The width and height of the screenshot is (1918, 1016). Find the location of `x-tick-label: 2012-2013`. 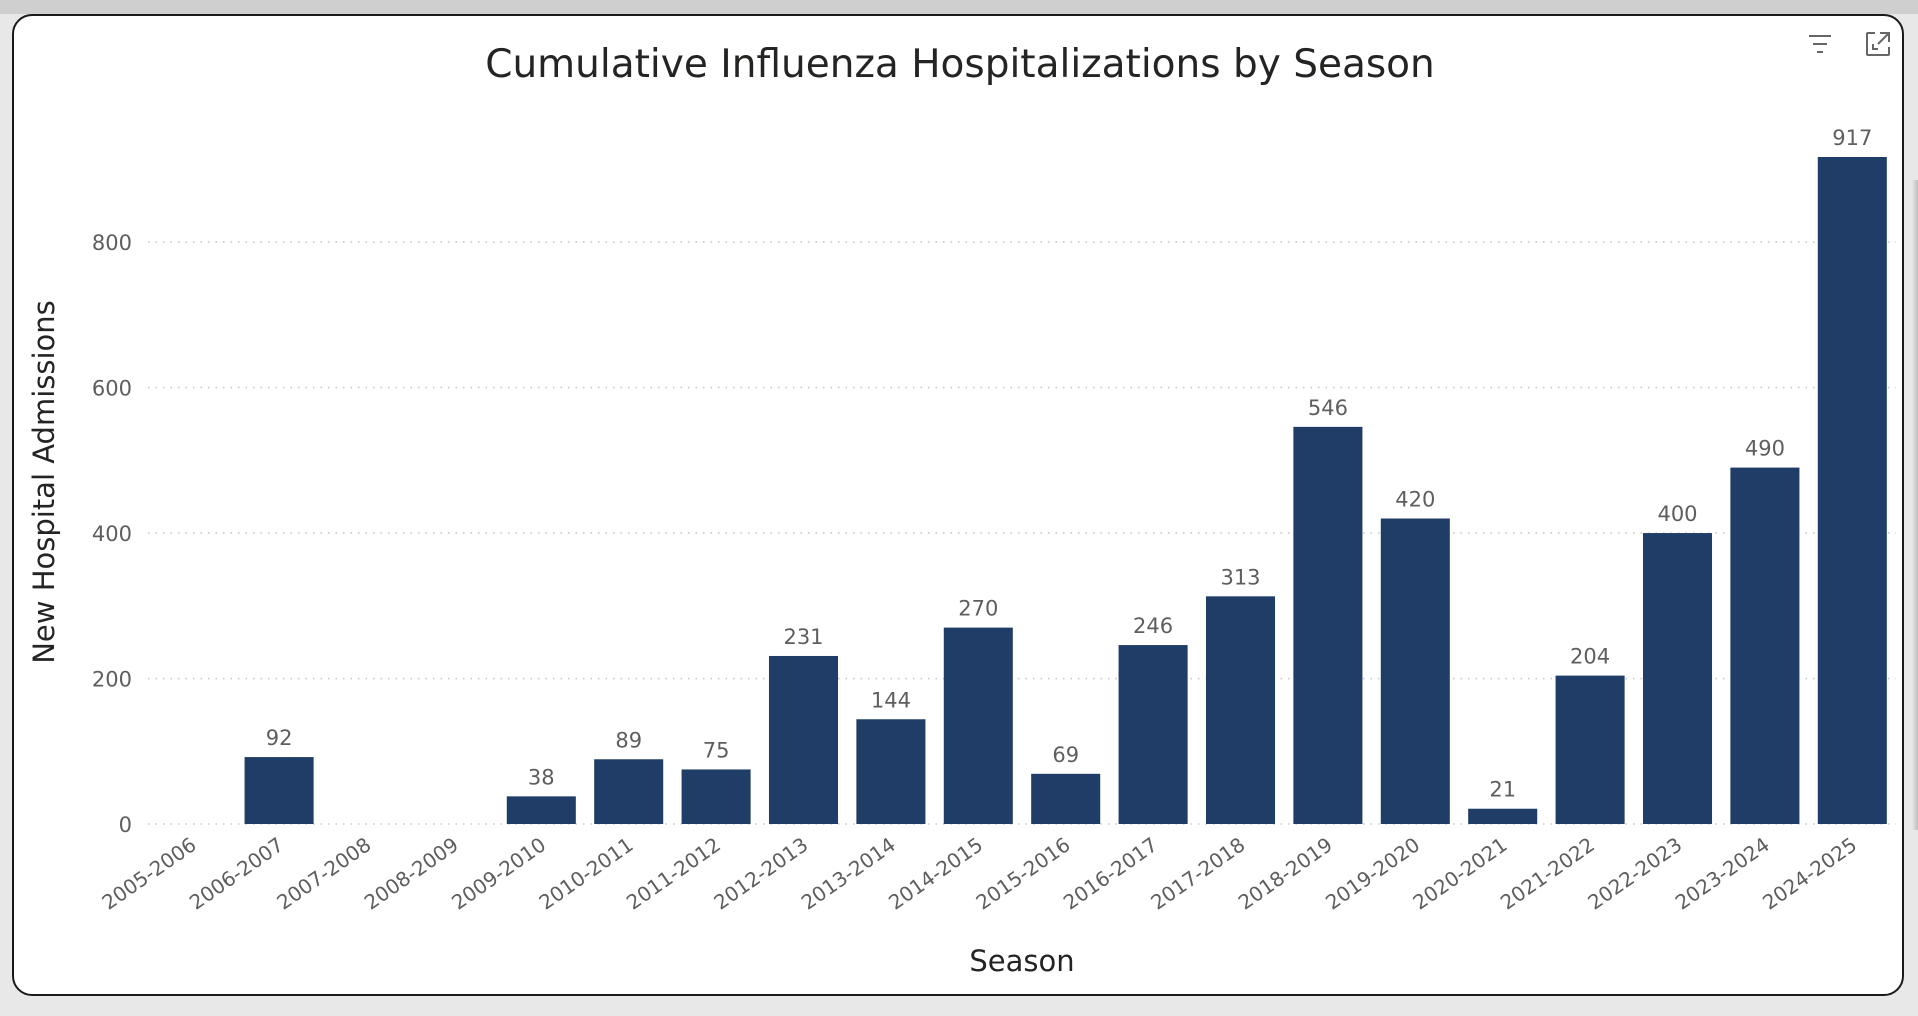

x-tick-label: 2012-2013 is located at coordinates (760, 873).